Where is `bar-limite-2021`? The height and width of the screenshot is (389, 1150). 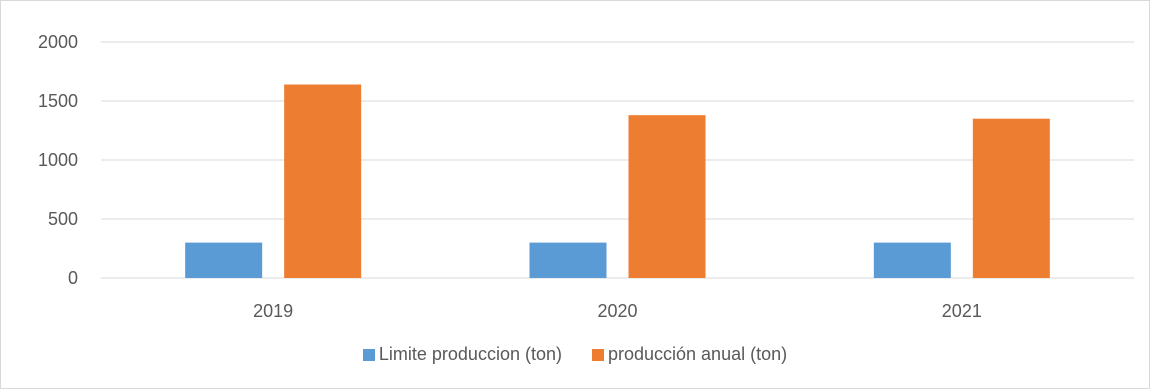
bar-limite-2021 is located at coordinates (912, 260).